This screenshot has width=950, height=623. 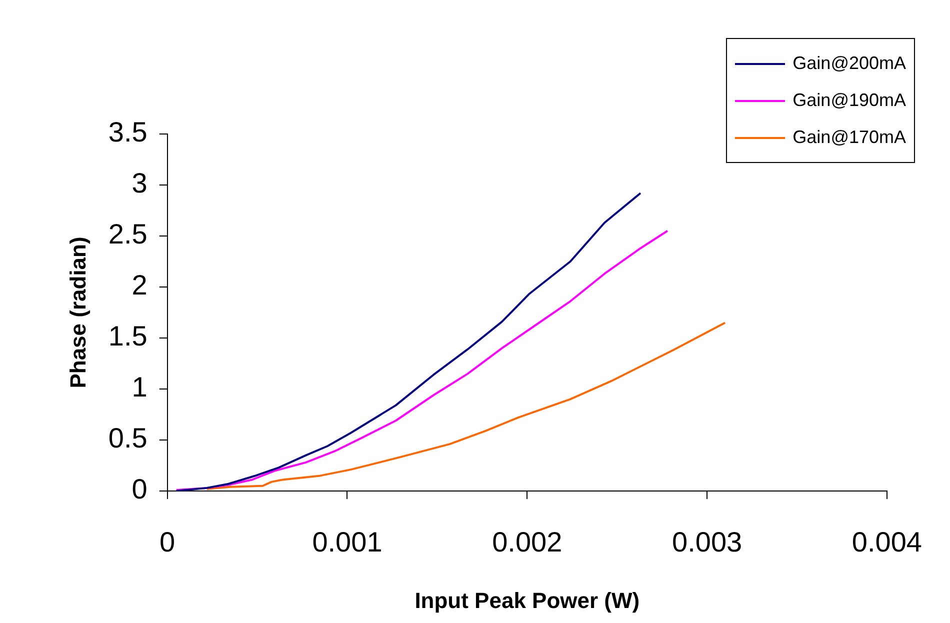 I want to click on legend-label: Gain@170mA, so click(x=849, y=137).